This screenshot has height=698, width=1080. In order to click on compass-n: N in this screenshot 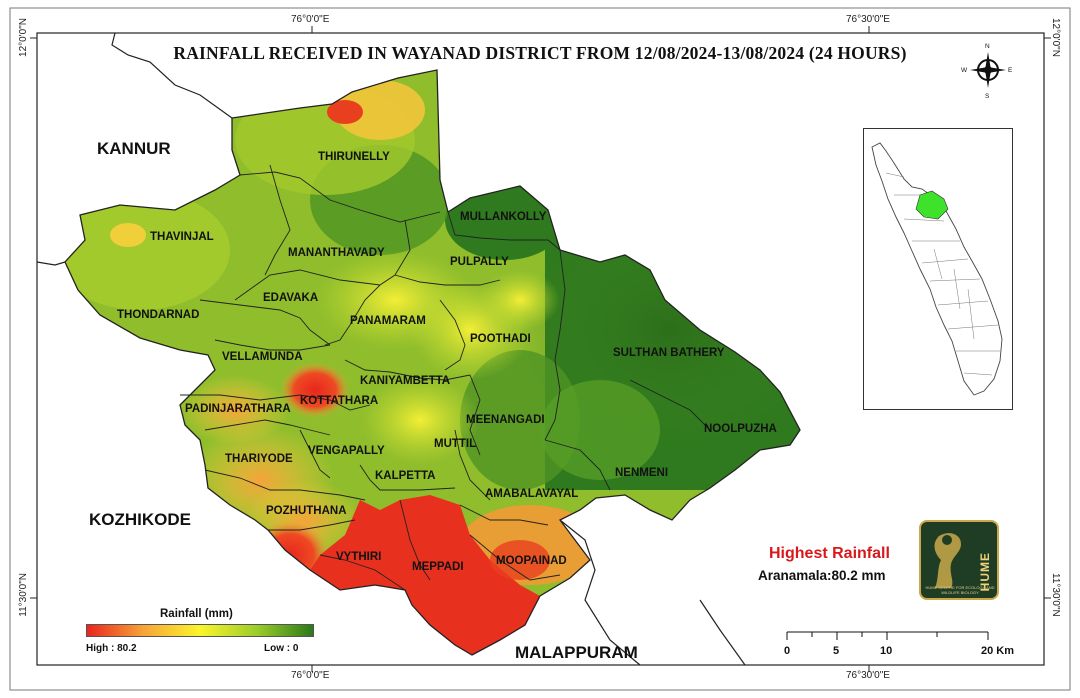, I will do `click(987, 46)`.